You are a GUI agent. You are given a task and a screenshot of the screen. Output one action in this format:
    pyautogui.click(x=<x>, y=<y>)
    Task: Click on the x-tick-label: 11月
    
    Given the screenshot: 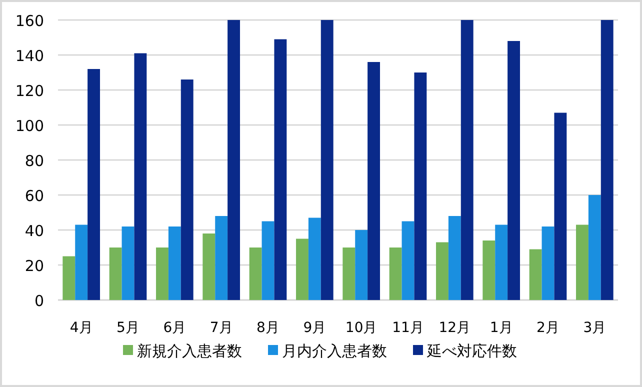 What is the action you would take?
    pyautogui.click(x=408, y=328)
    